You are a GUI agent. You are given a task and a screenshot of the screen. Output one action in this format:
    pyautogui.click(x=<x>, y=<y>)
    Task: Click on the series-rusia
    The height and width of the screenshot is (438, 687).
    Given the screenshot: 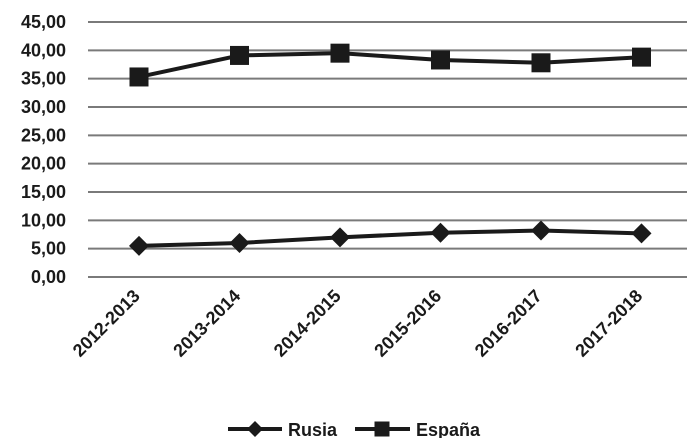 What is the action you would take?
    pyautogui.click(x=390, y=238)
    